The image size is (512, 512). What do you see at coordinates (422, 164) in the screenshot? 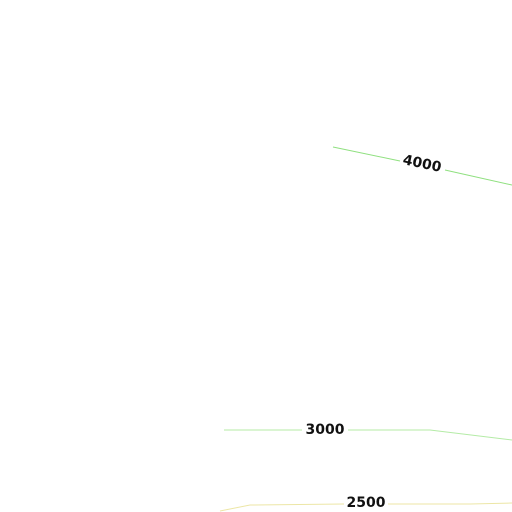
I see `contour-label: 4000` at bounding box center [422, 164].